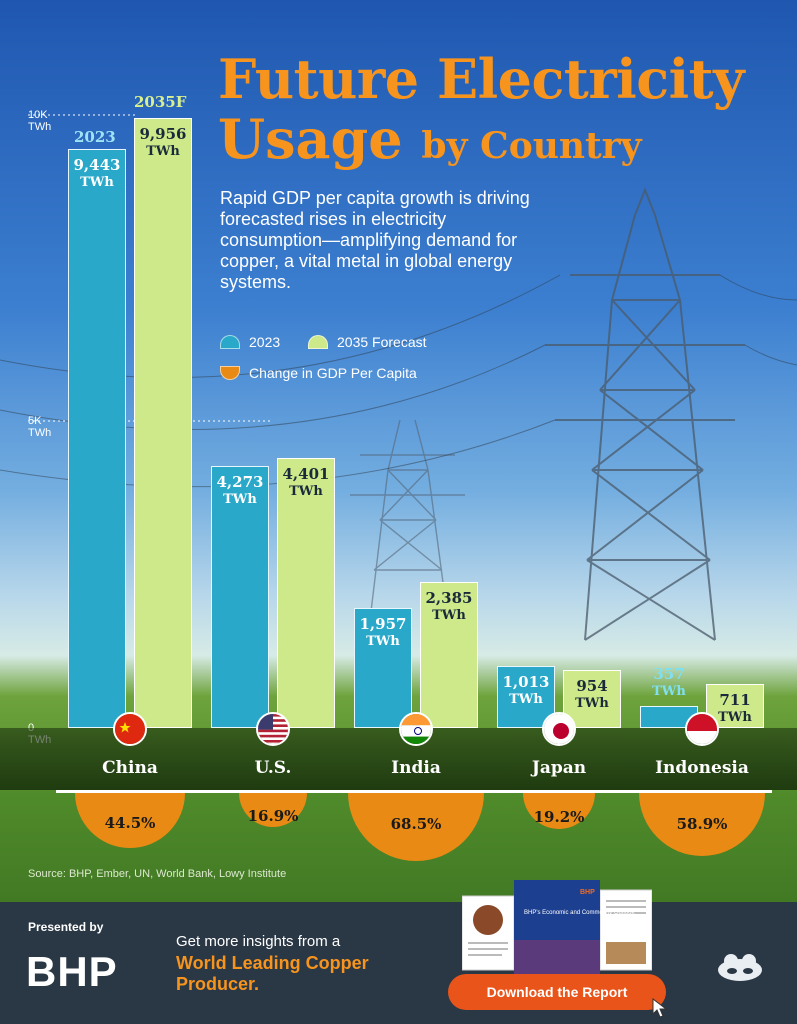  What do you see at coordinates (72, 971) in the screenshot?
I see `bhp-logo: BHP` at bounding box center [72, 971].